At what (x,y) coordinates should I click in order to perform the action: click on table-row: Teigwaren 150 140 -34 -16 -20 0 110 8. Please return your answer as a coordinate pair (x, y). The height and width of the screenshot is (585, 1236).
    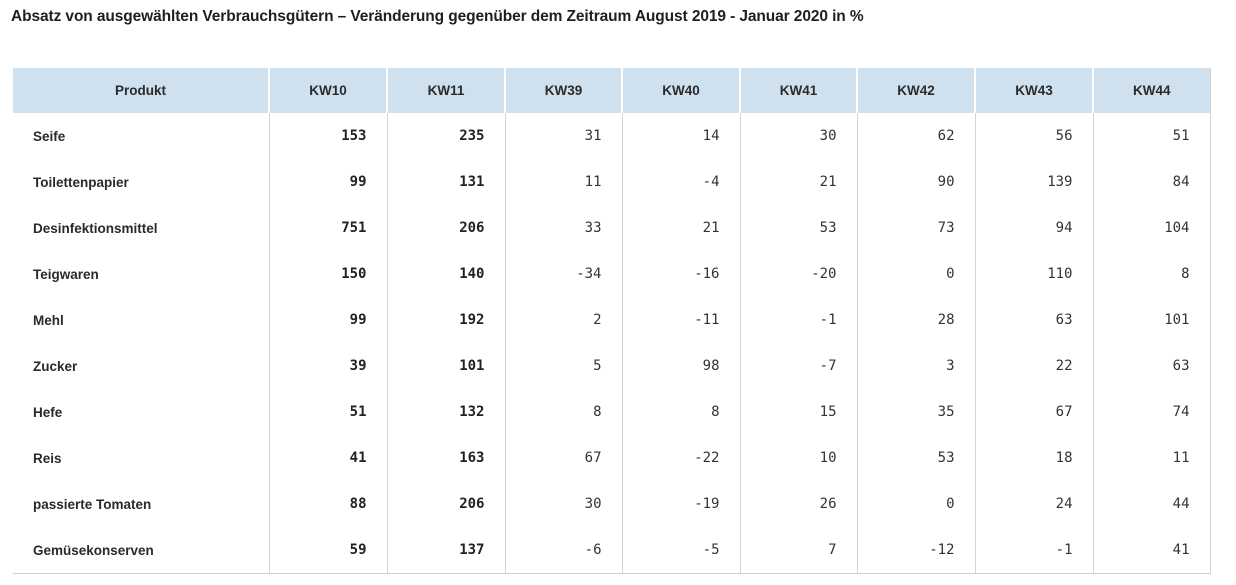
    Looking at the image, I should click on (611, 274).